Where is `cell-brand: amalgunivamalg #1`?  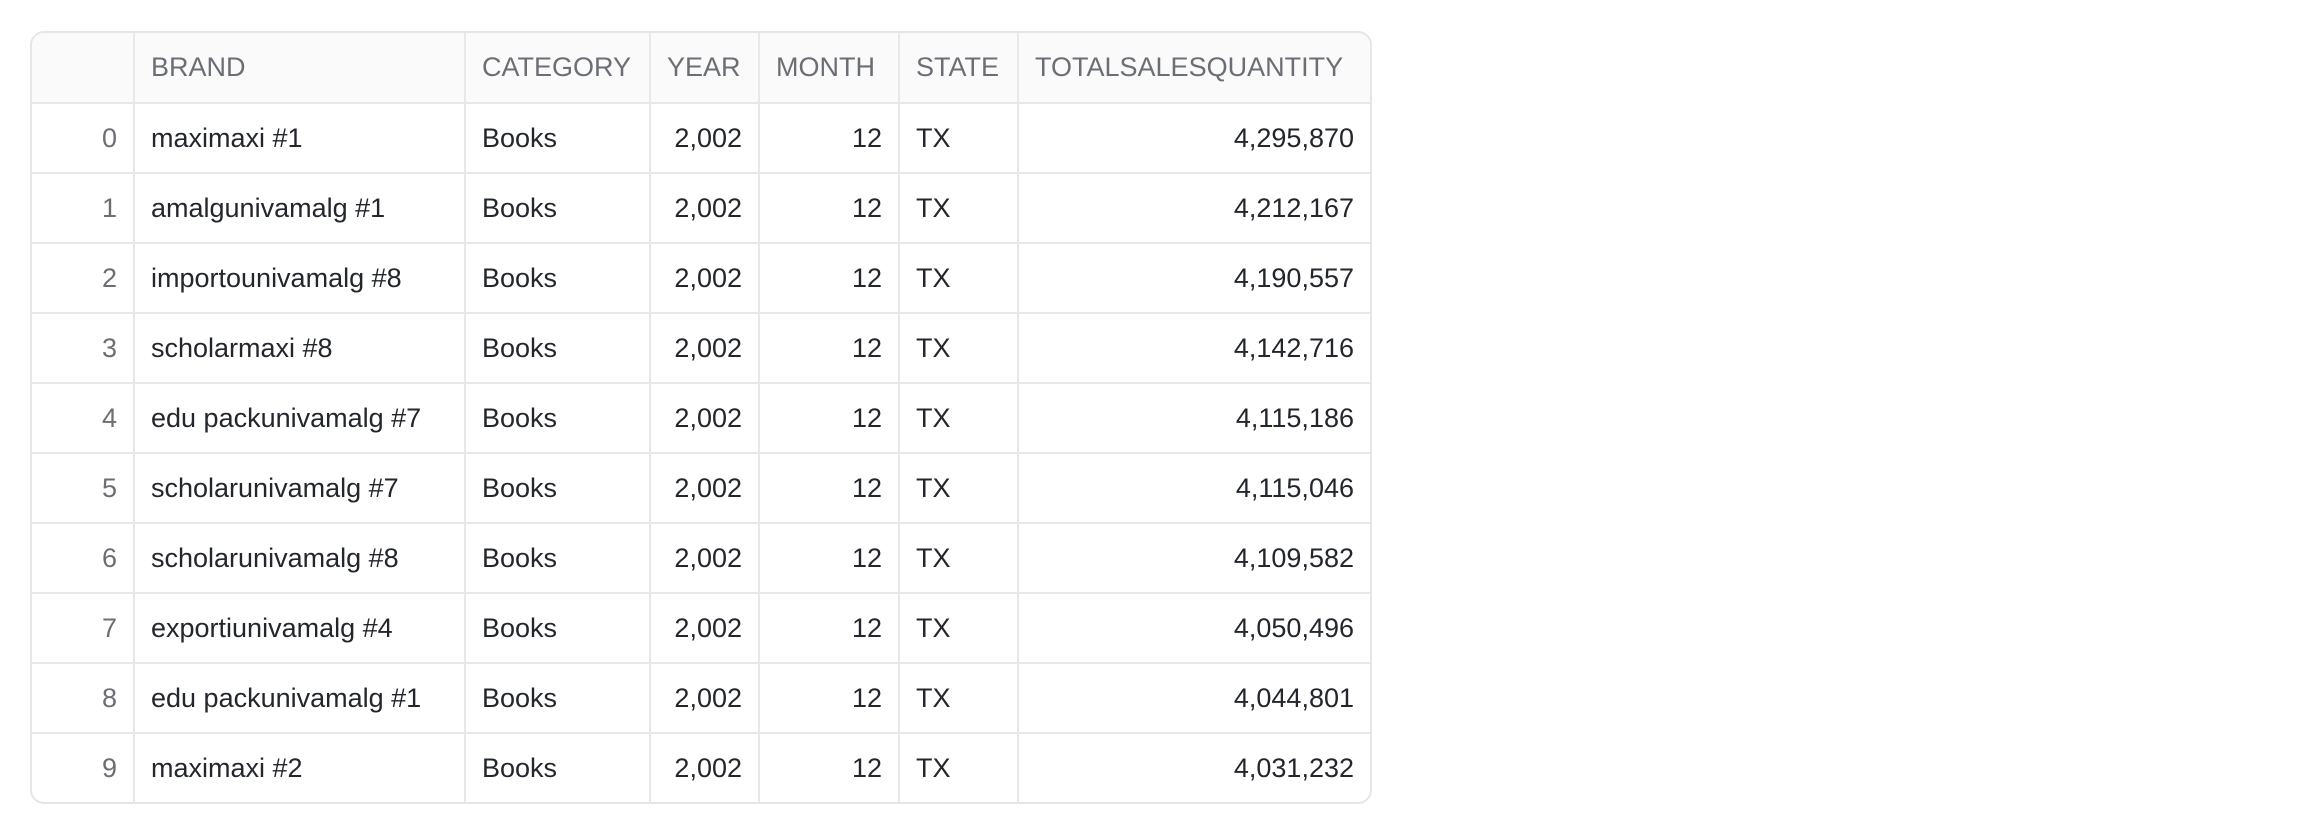
cell-brand: amalgunivamalg #1 is located at coordinates (300, 208).